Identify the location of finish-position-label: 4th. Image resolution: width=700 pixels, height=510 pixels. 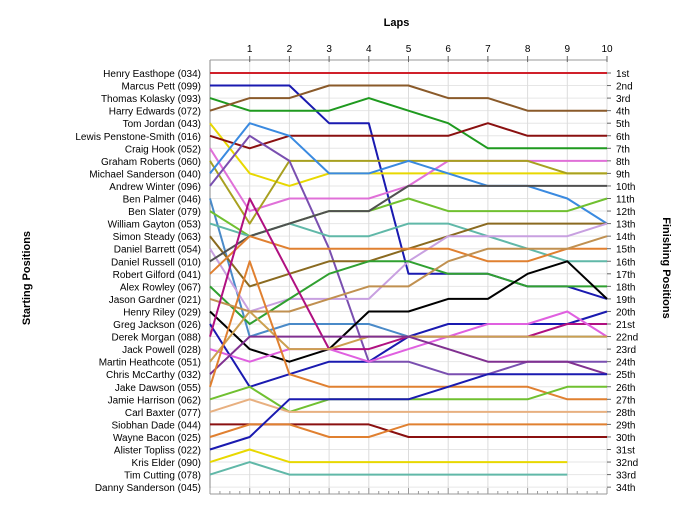
(623, 112).